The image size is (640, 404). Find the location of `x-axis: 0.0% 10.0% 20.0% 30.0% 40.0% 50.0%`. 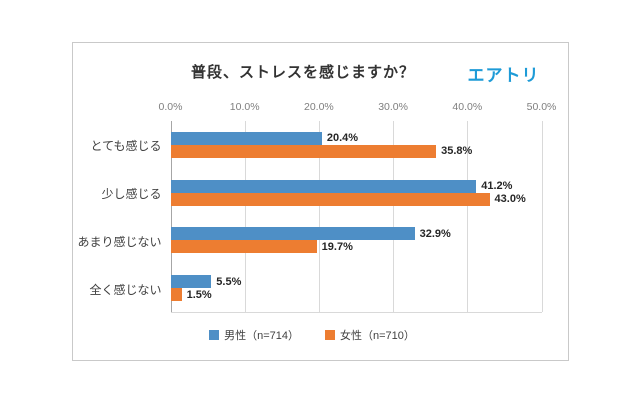

x-axis: 0.0% 10.0% 20.0% 30.0% 40.0% 50.0% is located at coordinates (358, 110).